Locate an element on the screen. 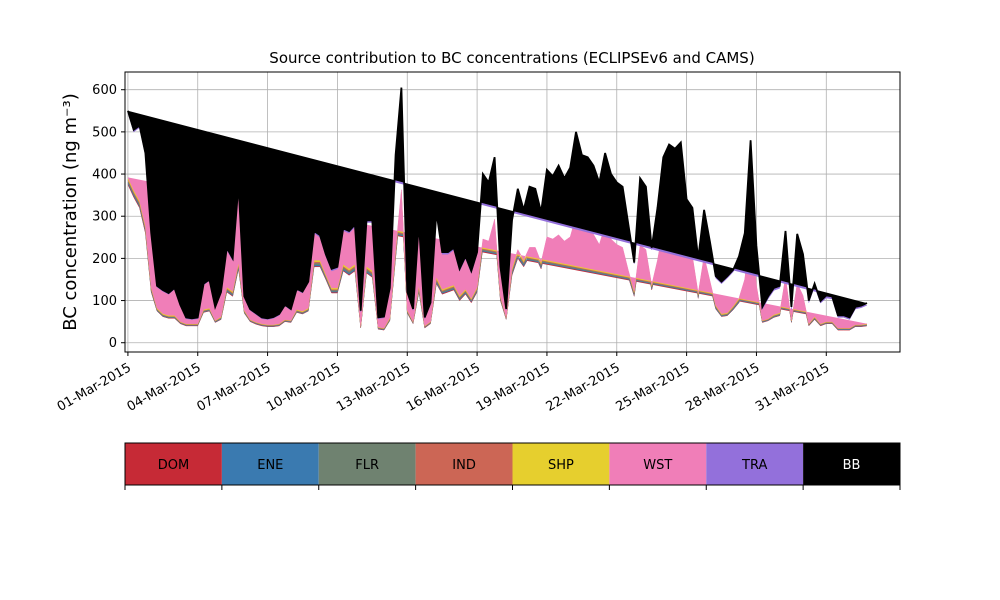 The width and height of the screenshot is (1000, 600). legend-label: FLR is located at coordinates (367, 465).